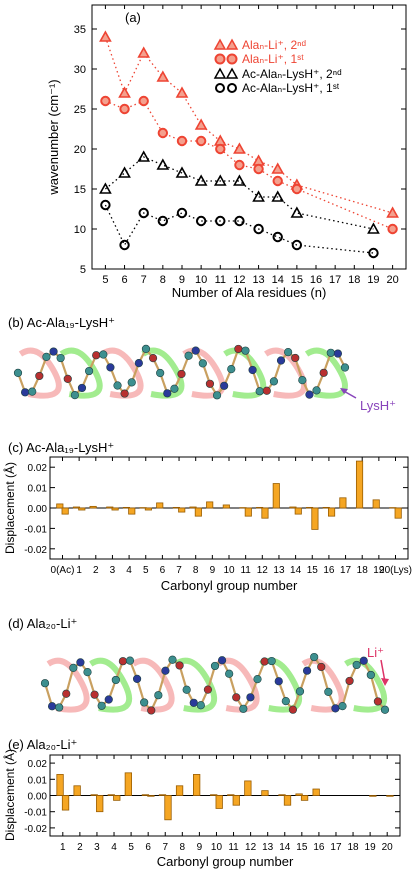  I want to click on x-tick-label: 11, so click(233, 847).